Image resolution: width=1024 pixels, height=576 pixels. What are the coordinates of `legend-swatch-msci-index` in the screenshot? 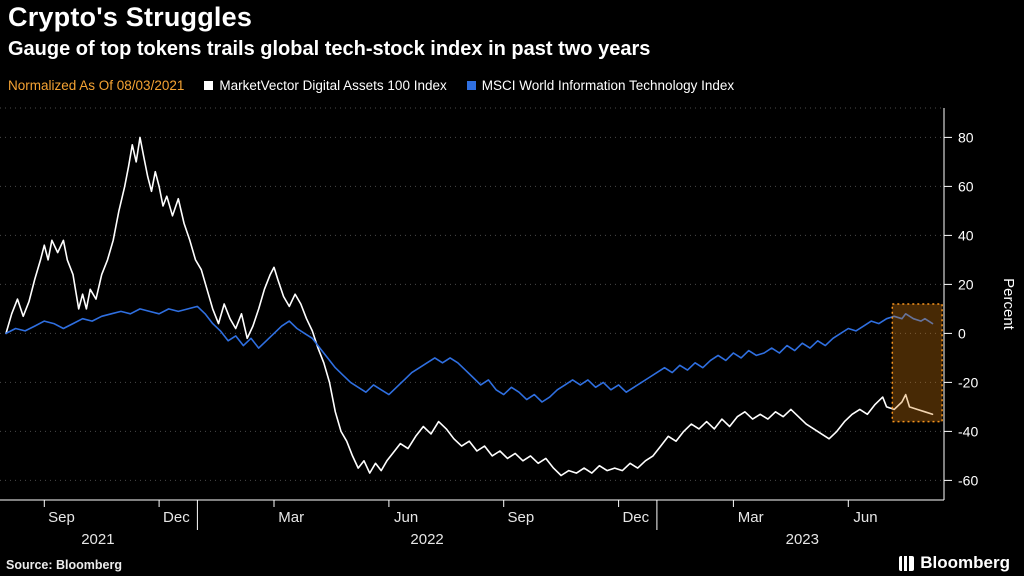 It's located at (471, 85).